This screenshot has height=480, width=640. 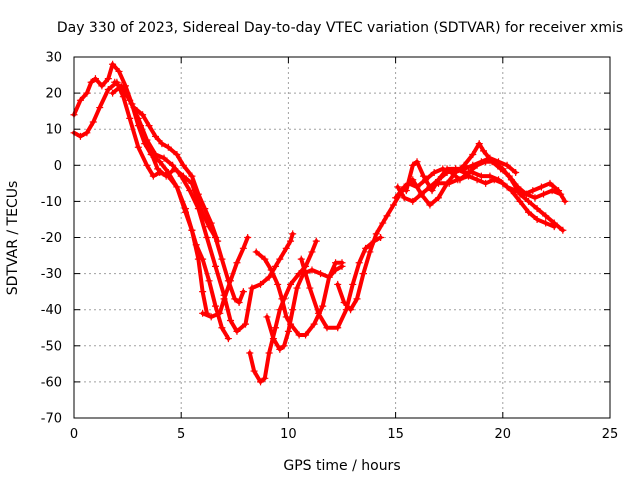 What do you see at coordinates (51, 310) in the screenshot?
I see `y-tick-label: -40` at bounding box center [51, 310].